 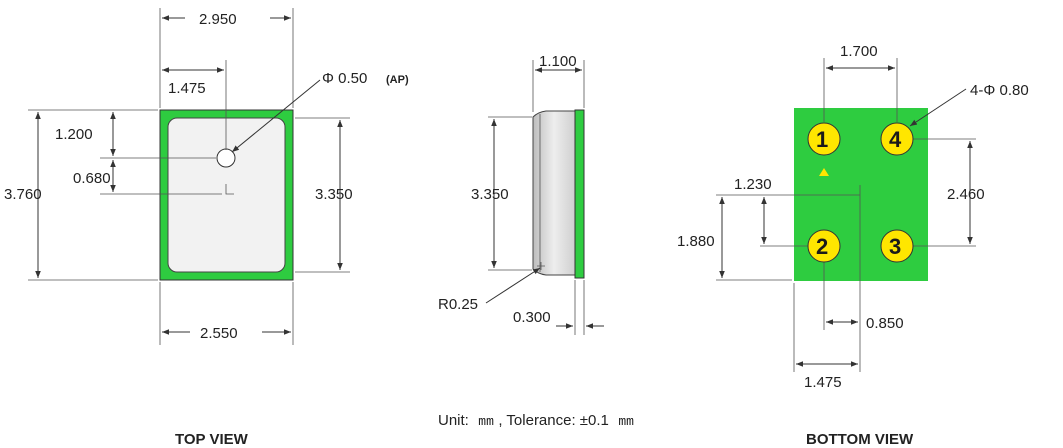 I want to click on dim-width-inner: 2.550, so click(x=219, y=333).